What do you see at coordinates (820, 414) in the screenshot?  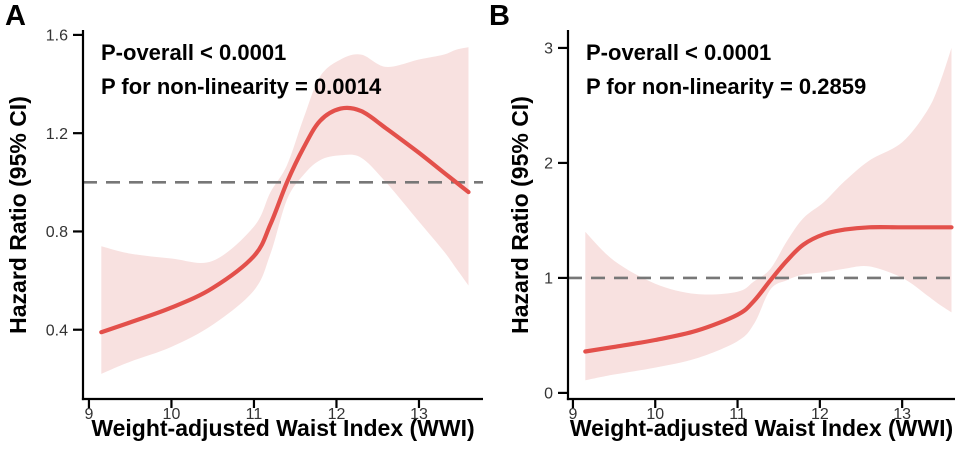 I see `panel-b-x-tick-label: 12` at bounding box center [820, 414].